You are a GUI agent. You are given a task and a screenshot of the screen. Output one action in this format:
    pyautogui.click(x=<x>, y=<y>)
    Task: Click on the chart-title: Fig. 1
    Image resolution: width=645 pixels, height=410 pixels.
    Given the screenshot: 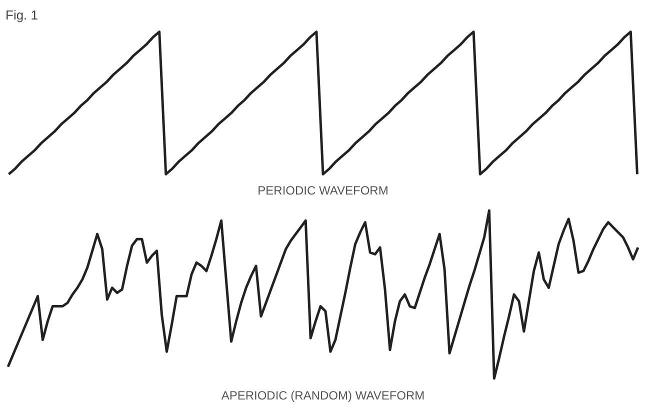 What is the action you would take?
    pyautogui.click(x=22, y=15)
    